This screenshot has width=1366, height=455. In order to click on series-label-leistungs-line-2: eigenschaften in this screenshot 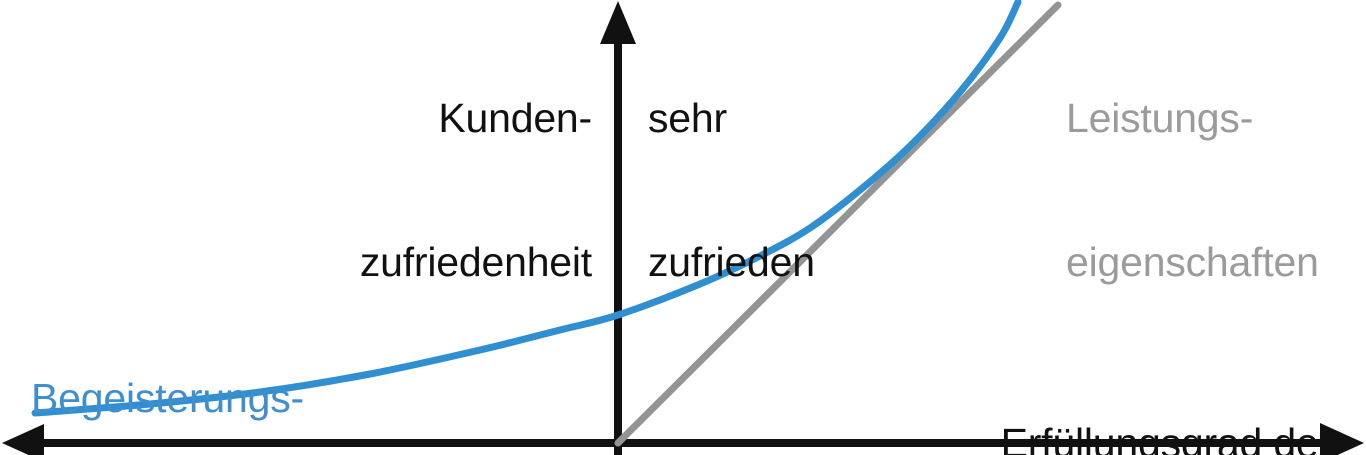, I will do `click(1192, 262)`.